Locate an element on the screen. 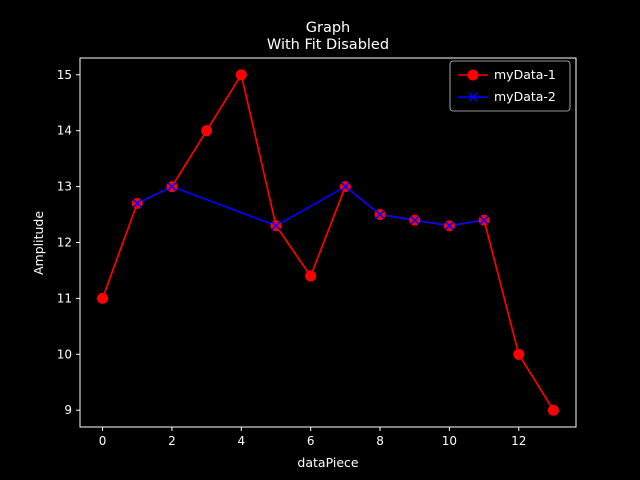  chart-title: Graph is located at coordinates (328, 28).